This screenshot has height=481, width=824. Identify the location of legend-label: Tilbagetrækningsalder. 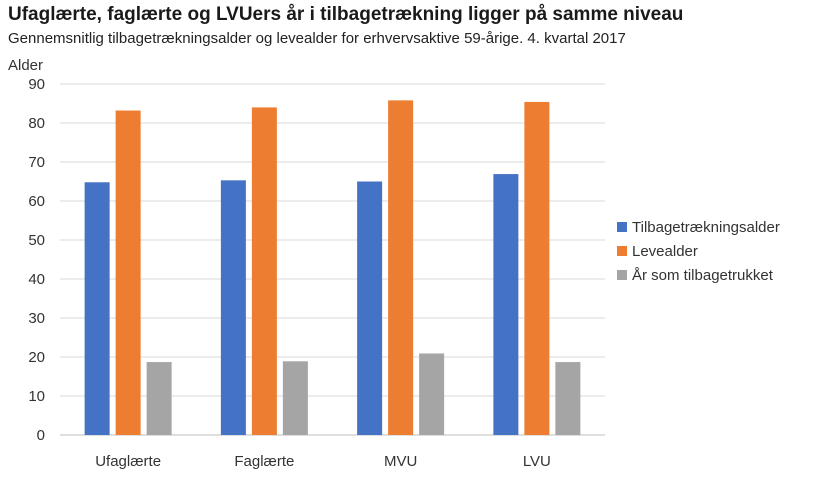
(706, 227).